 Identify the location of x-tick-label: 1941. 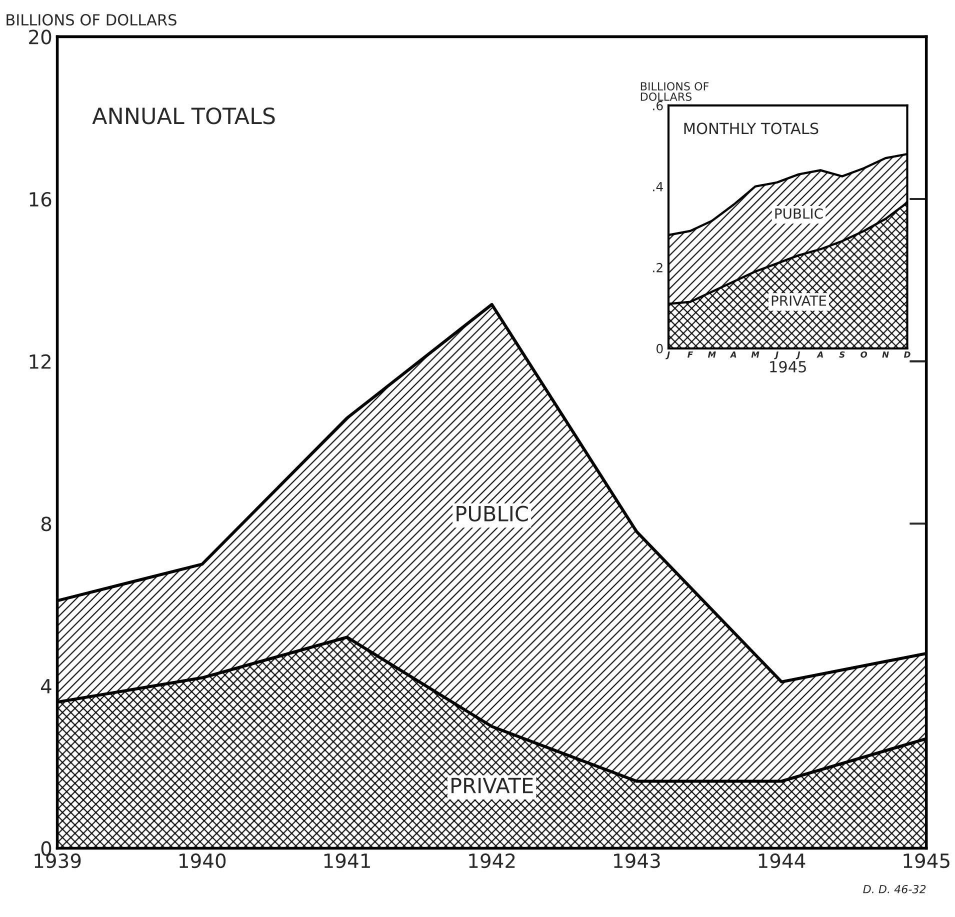
(347, 860).